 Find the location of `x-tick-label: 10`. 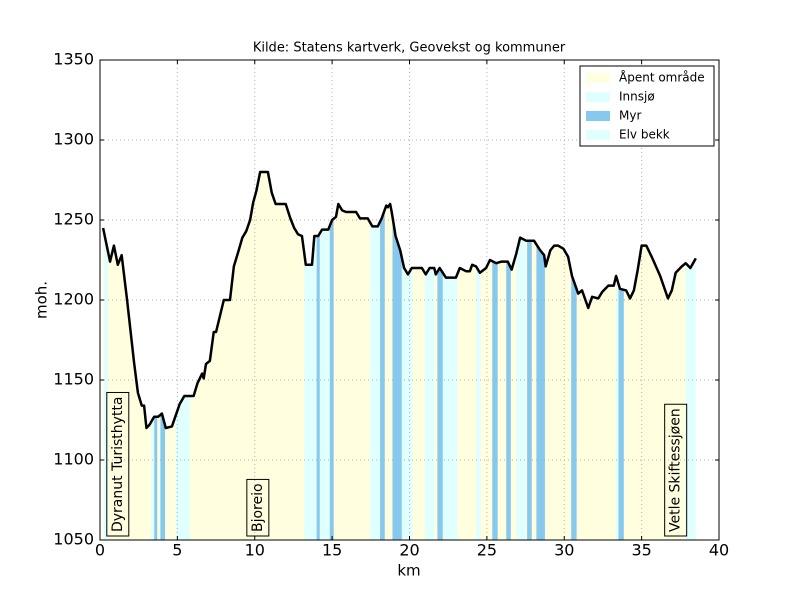

x-tick-label: 10 is located at coordinates (255, 550).